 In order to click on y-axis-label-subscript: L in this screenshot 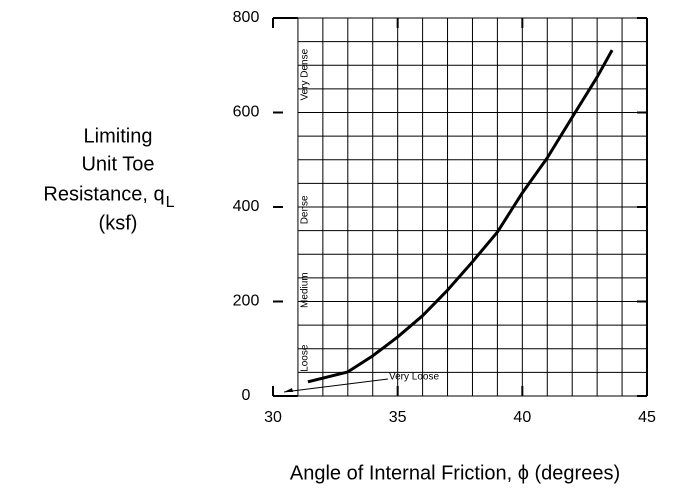, I will do `click(170, 202)`.